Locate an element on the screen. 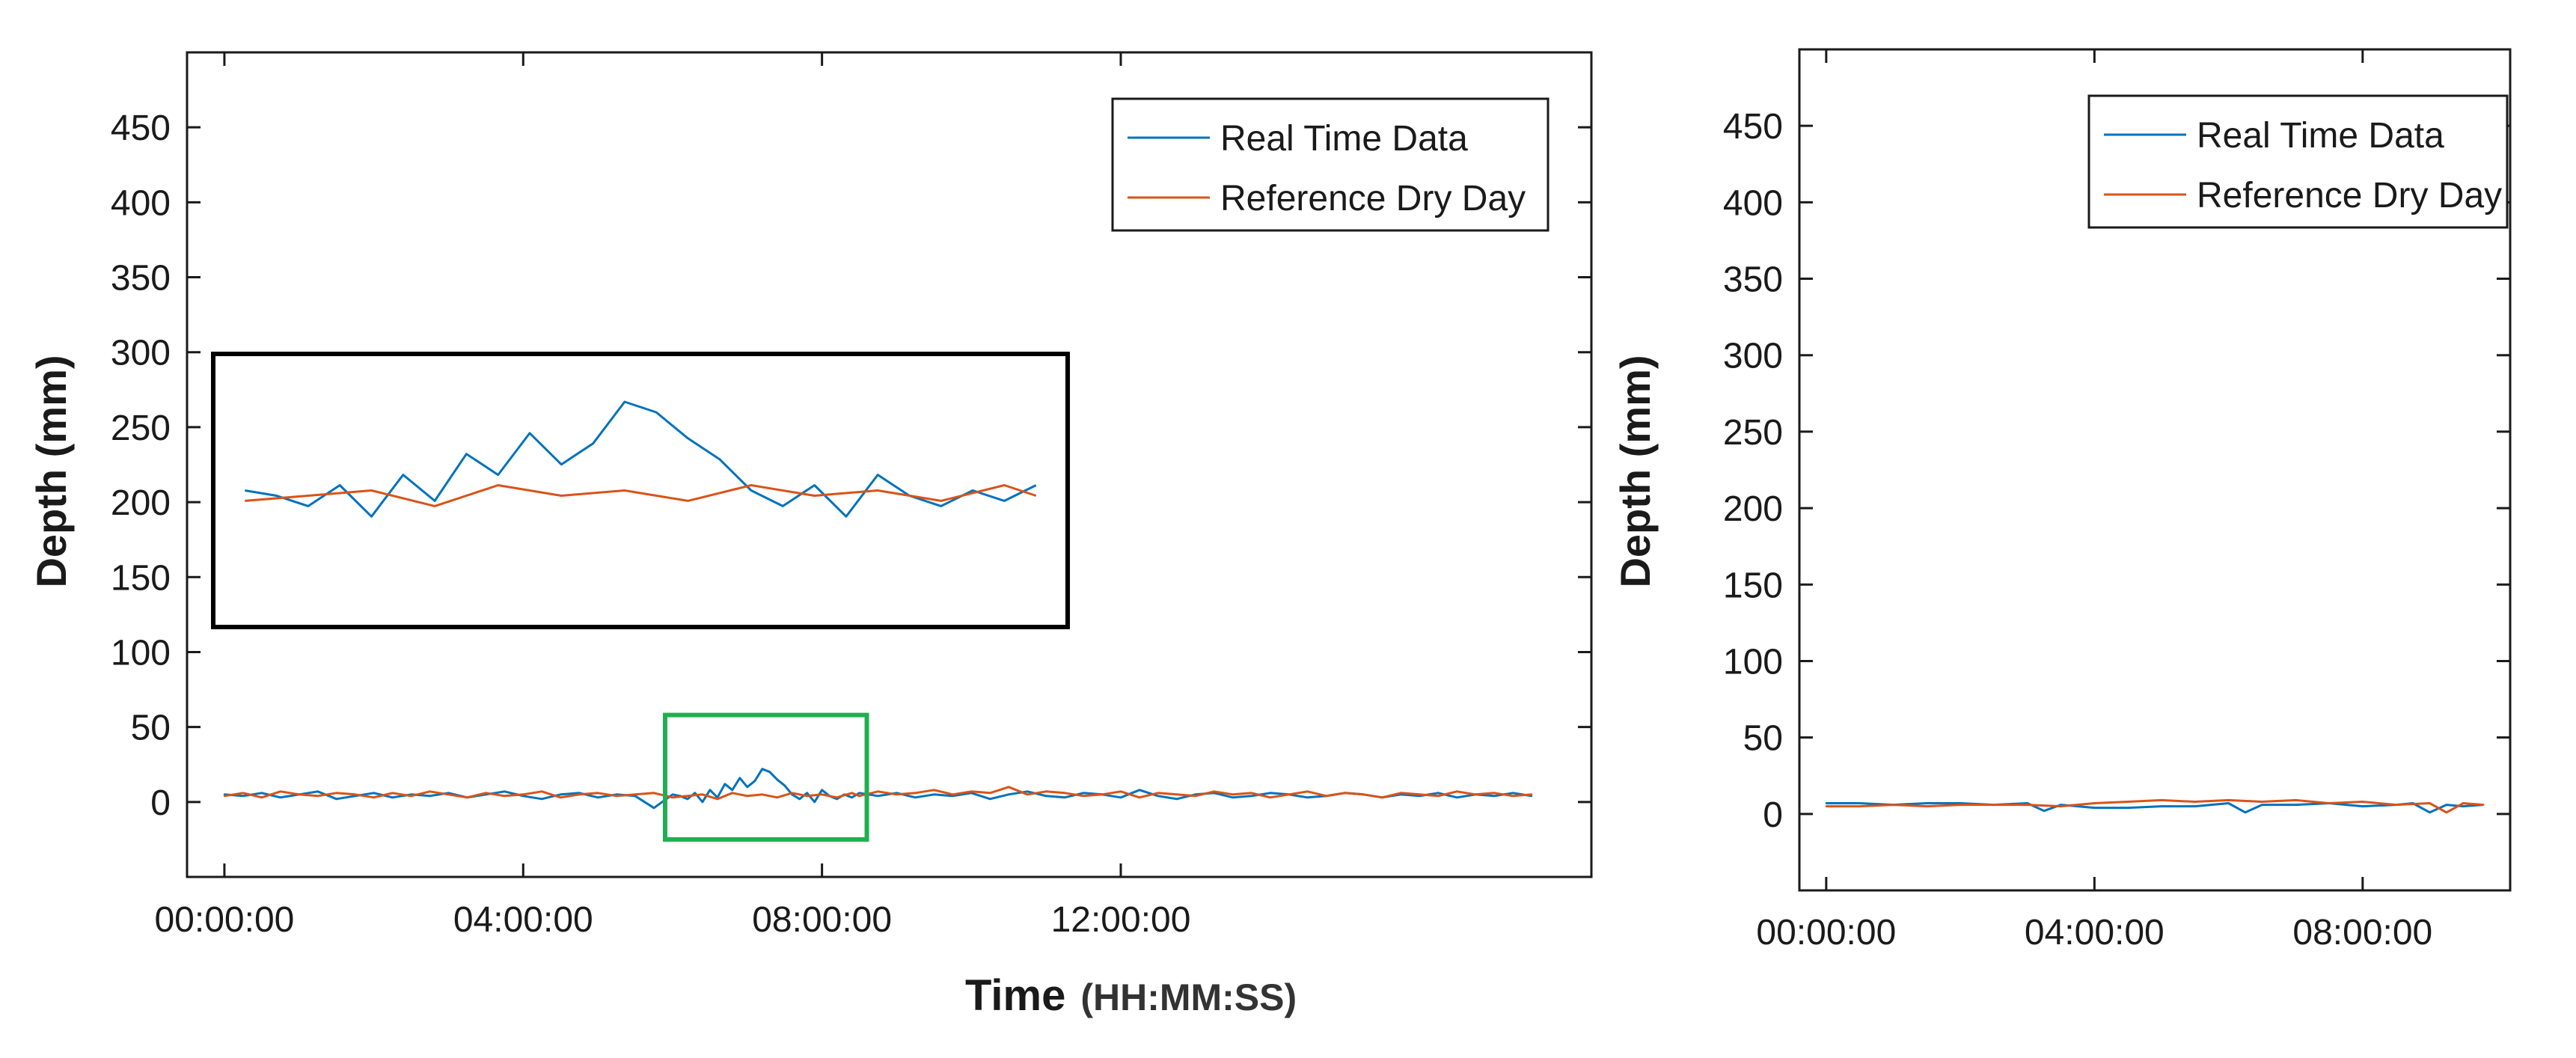  x-axis-title-main: Time is located at coordinates (1015, 996).